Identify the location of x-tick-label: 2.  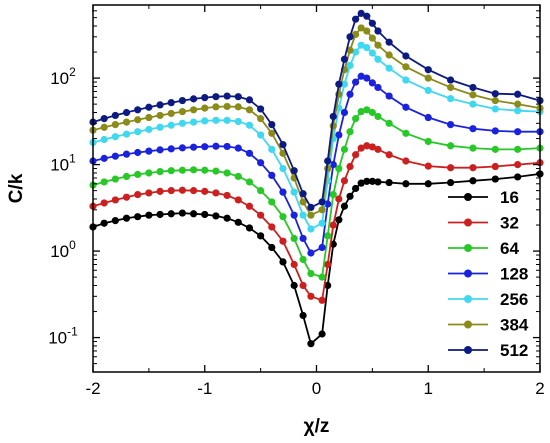
(539, 388).